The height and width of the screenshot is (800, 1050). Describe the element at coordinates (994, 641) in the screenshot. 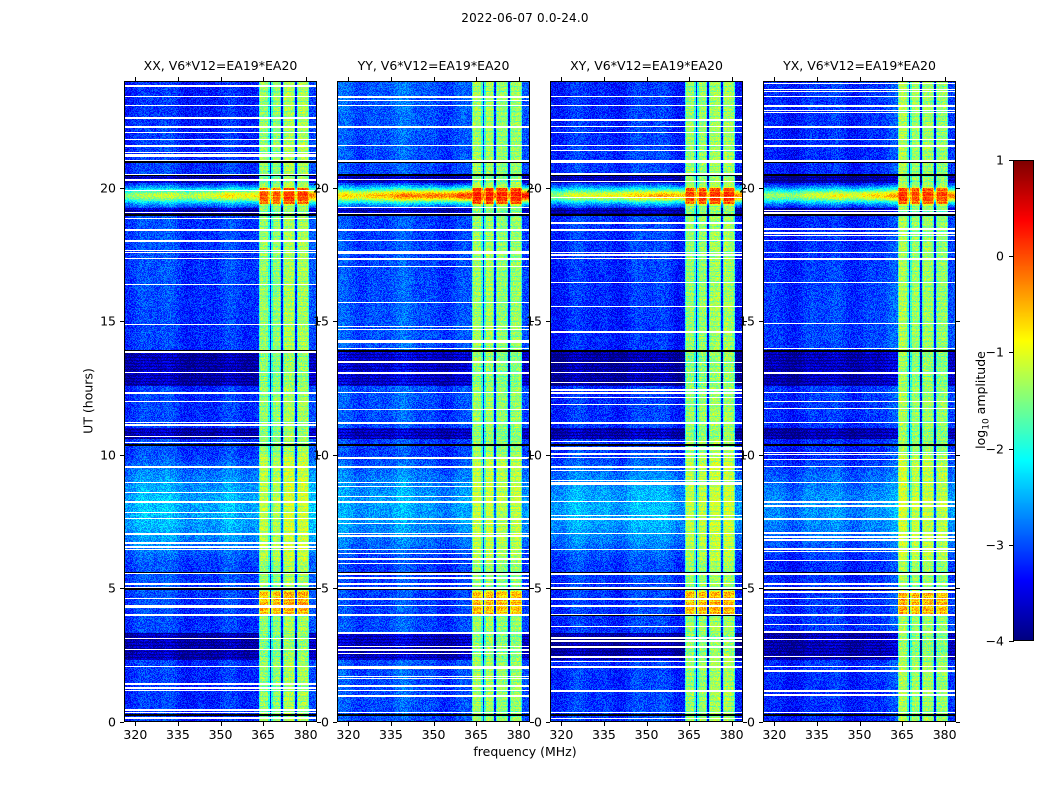

I see `colorbar-tick-label: −4` at that location.